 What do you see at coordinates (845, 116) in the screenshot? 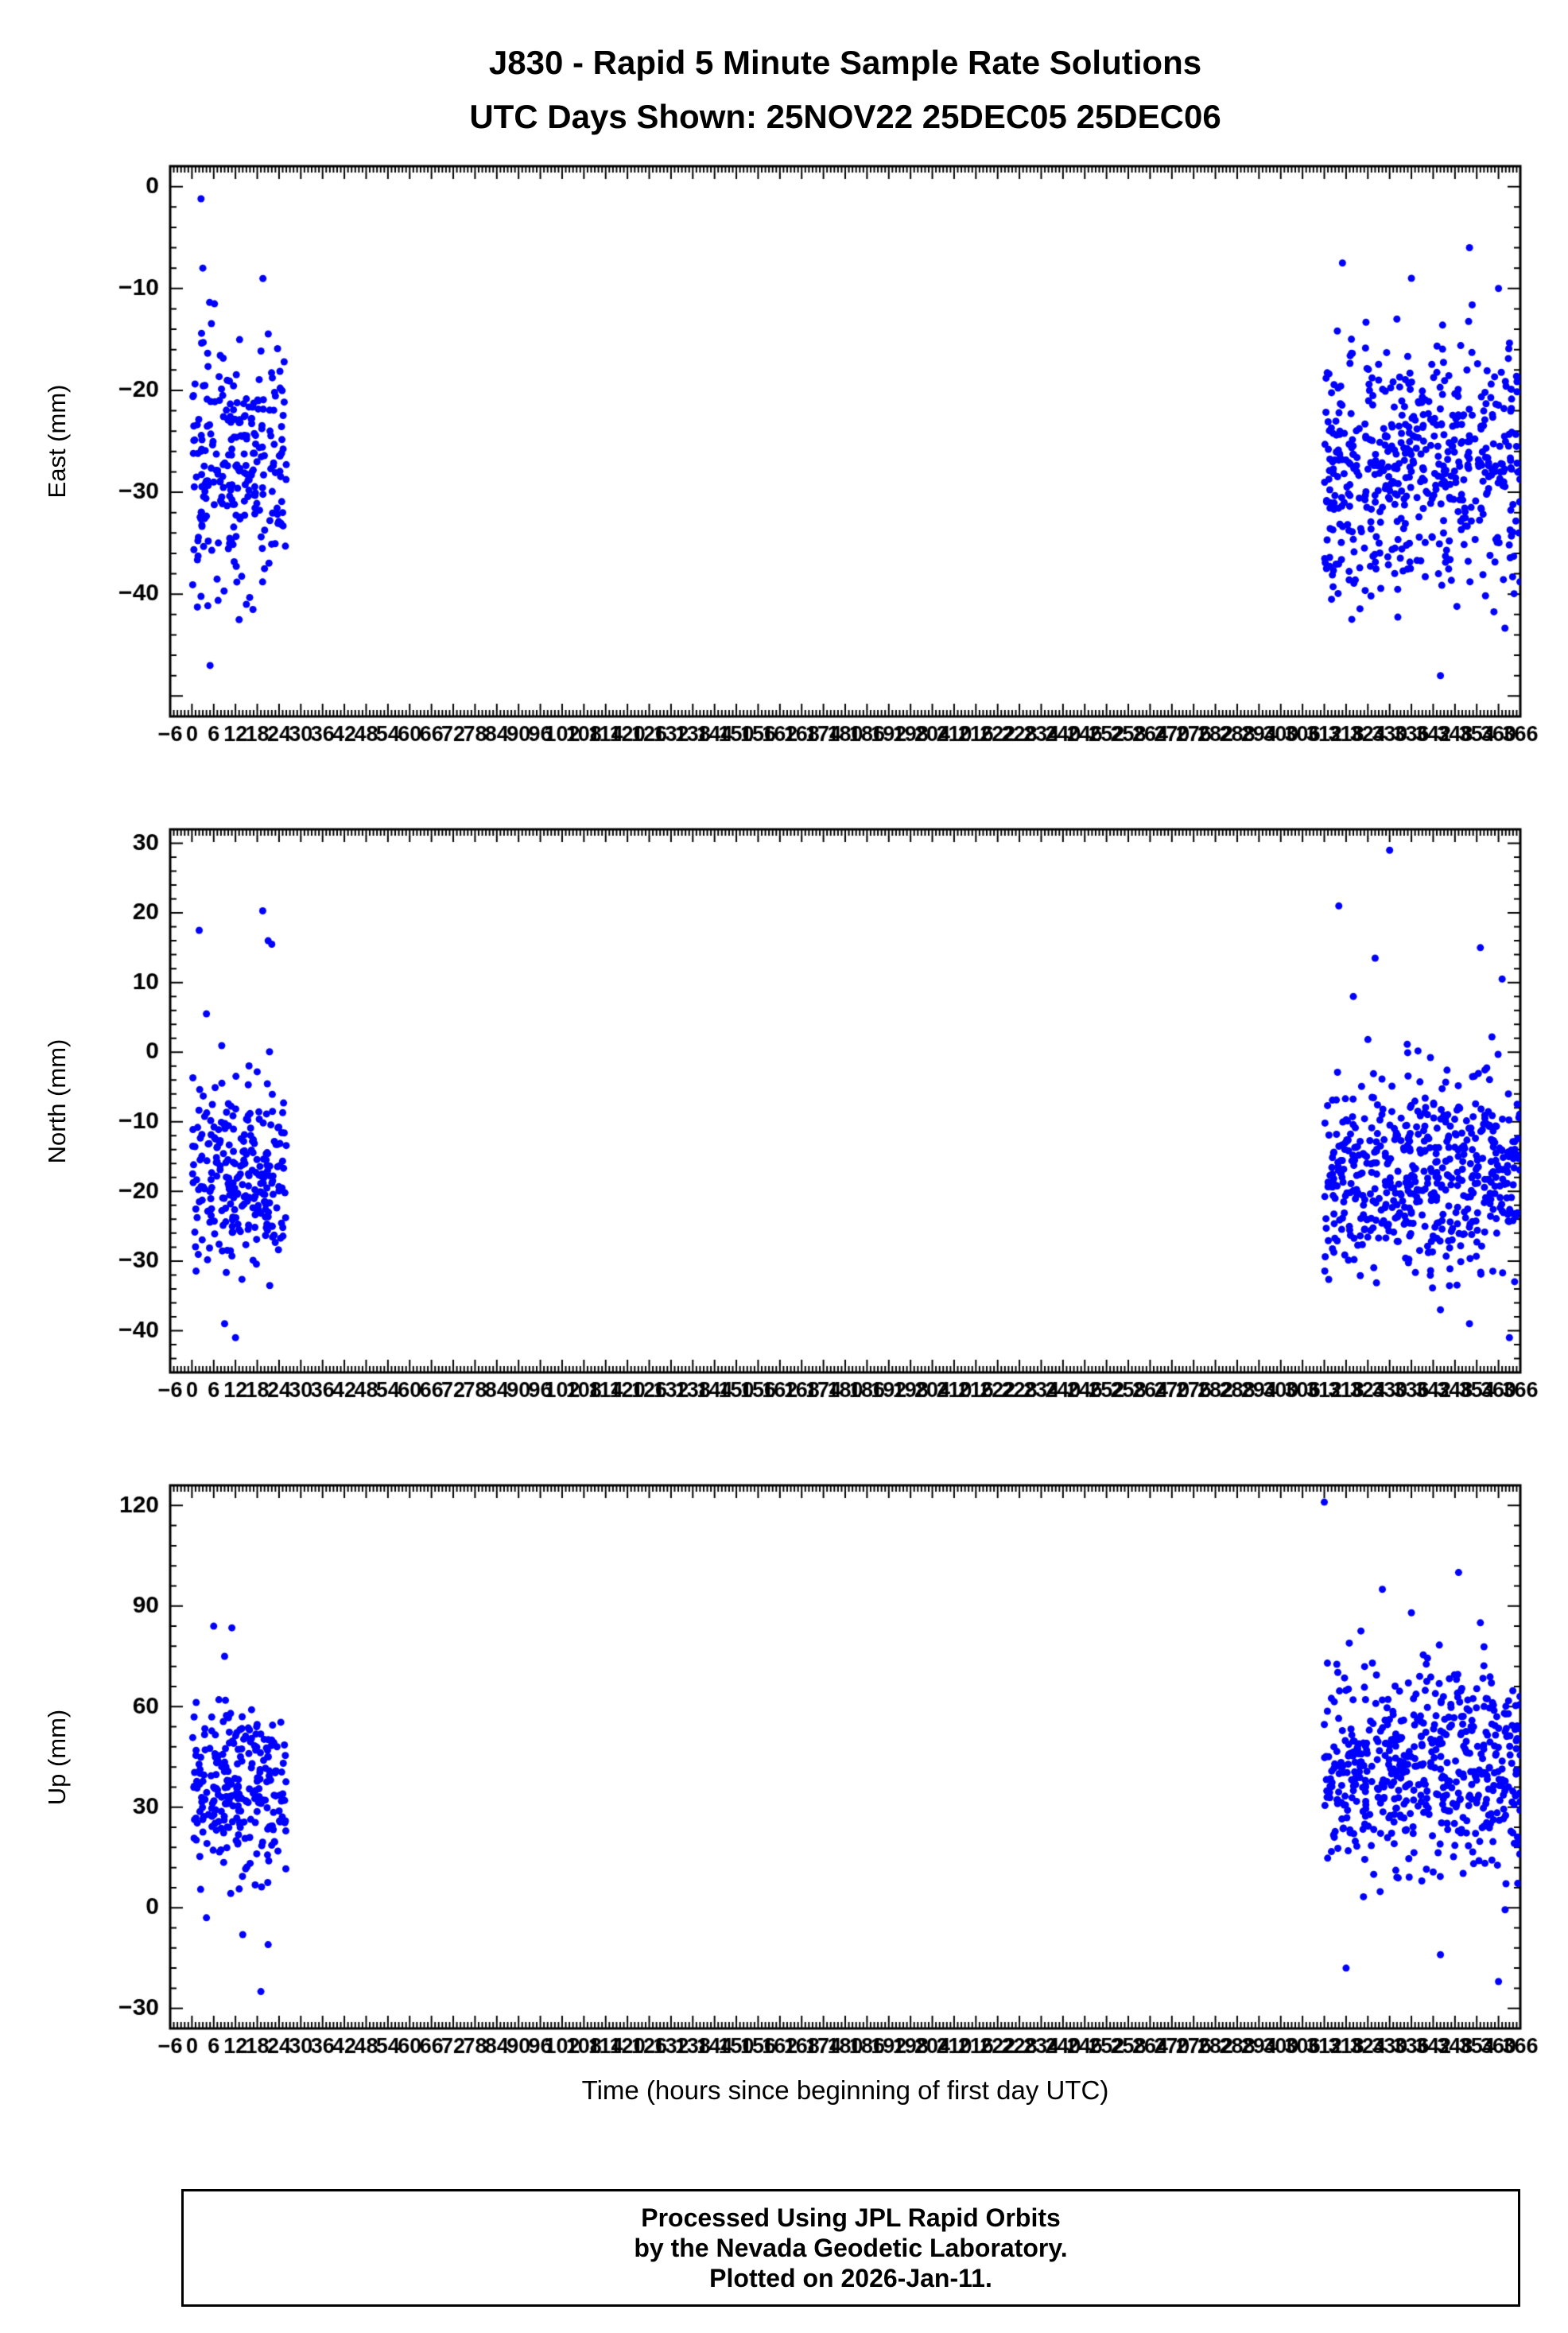
I see `chart-subtitle: UTC Days Shown: 25NOV22 25DEC05 25DEC06` at bounding box center [845, 116].